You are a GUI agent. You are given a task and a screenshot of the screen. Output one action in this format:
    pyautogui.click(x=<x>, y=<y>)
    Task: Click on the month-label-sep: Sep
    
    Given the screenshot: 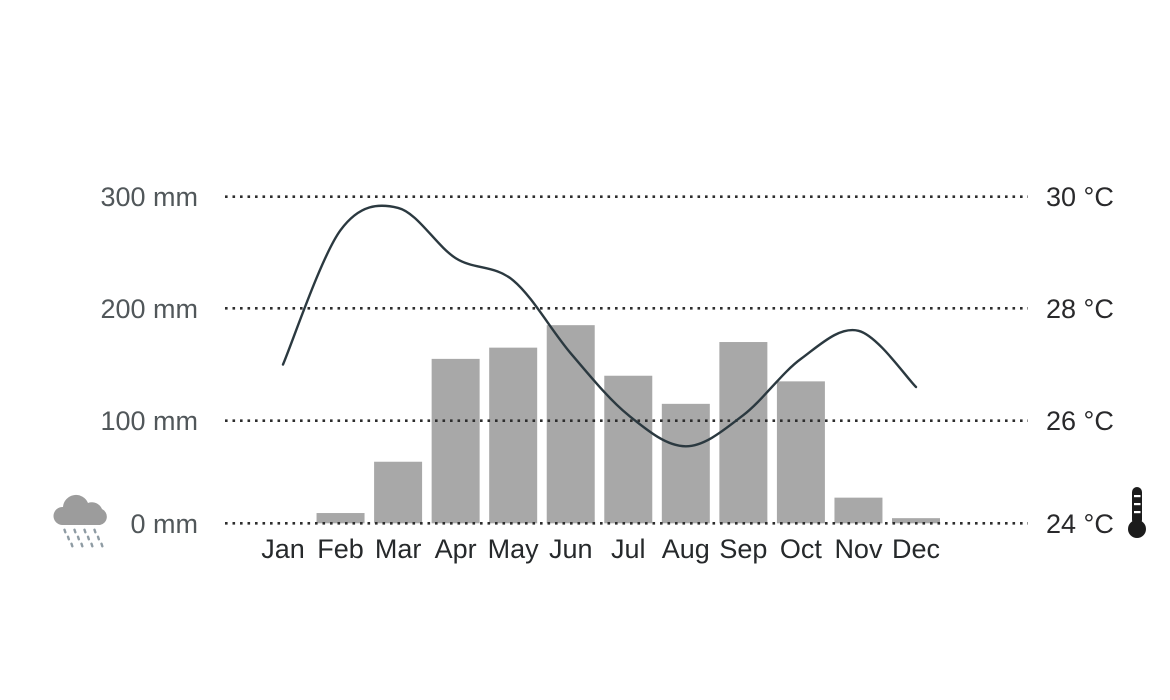 What is the action you would take?
    pyautogui.click(x=743, y=549)
    